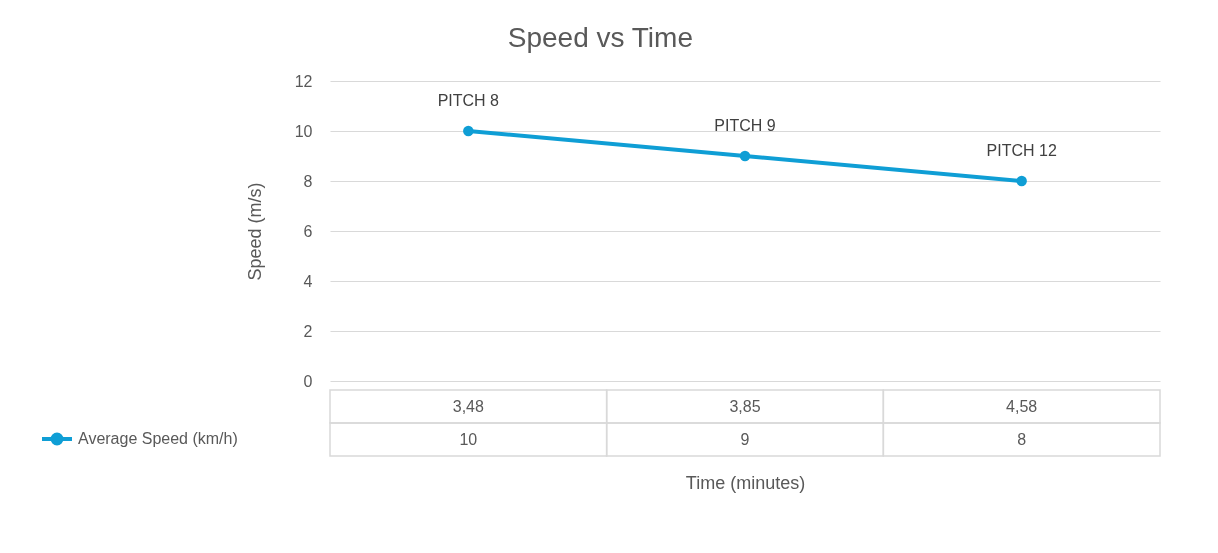 This screenshot has width=1218, height=553. What do you see at coordinates (468, 100) in the screenshot?
I see `annotation: PITCH 8` at bounding box center [468, 100].